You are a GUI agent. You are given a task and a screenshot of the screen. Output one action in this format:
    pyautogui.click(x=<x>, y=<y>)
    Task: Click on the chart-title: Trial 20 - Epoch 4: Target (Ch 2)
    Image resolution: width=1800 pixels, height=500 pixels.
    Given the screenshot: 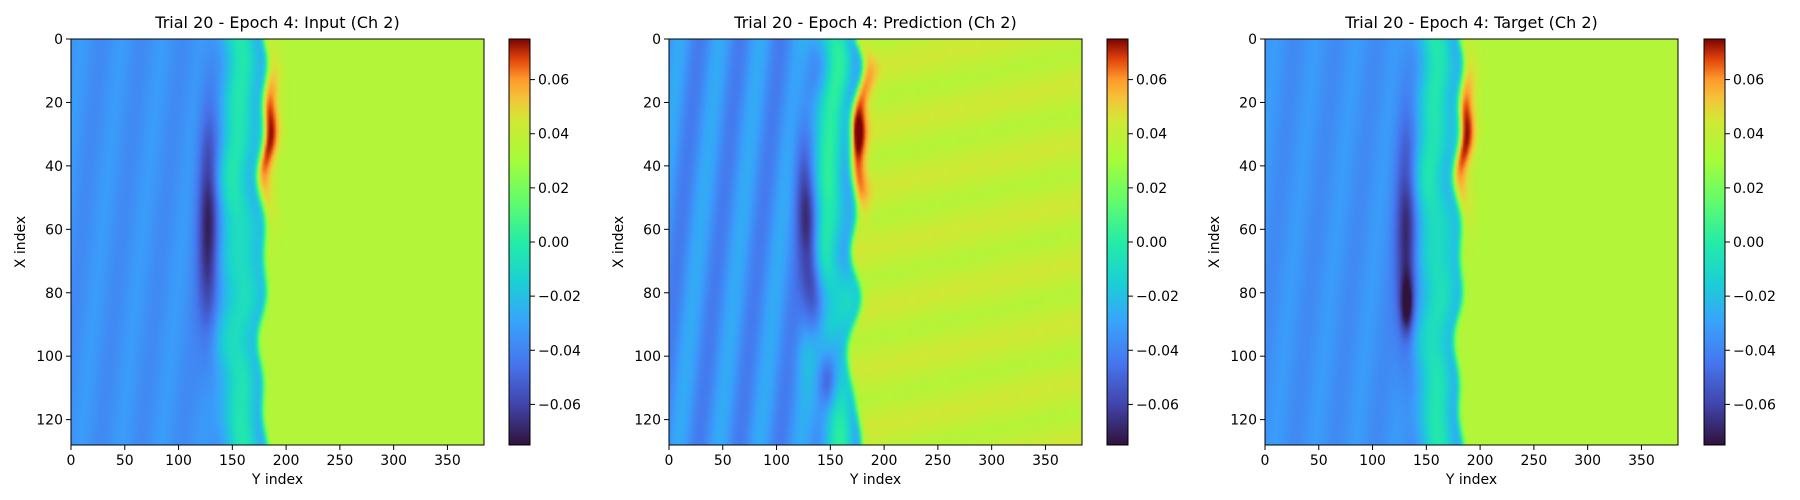 What is the action you would take?
    pyautogui.click(x=1470, y=22)
    